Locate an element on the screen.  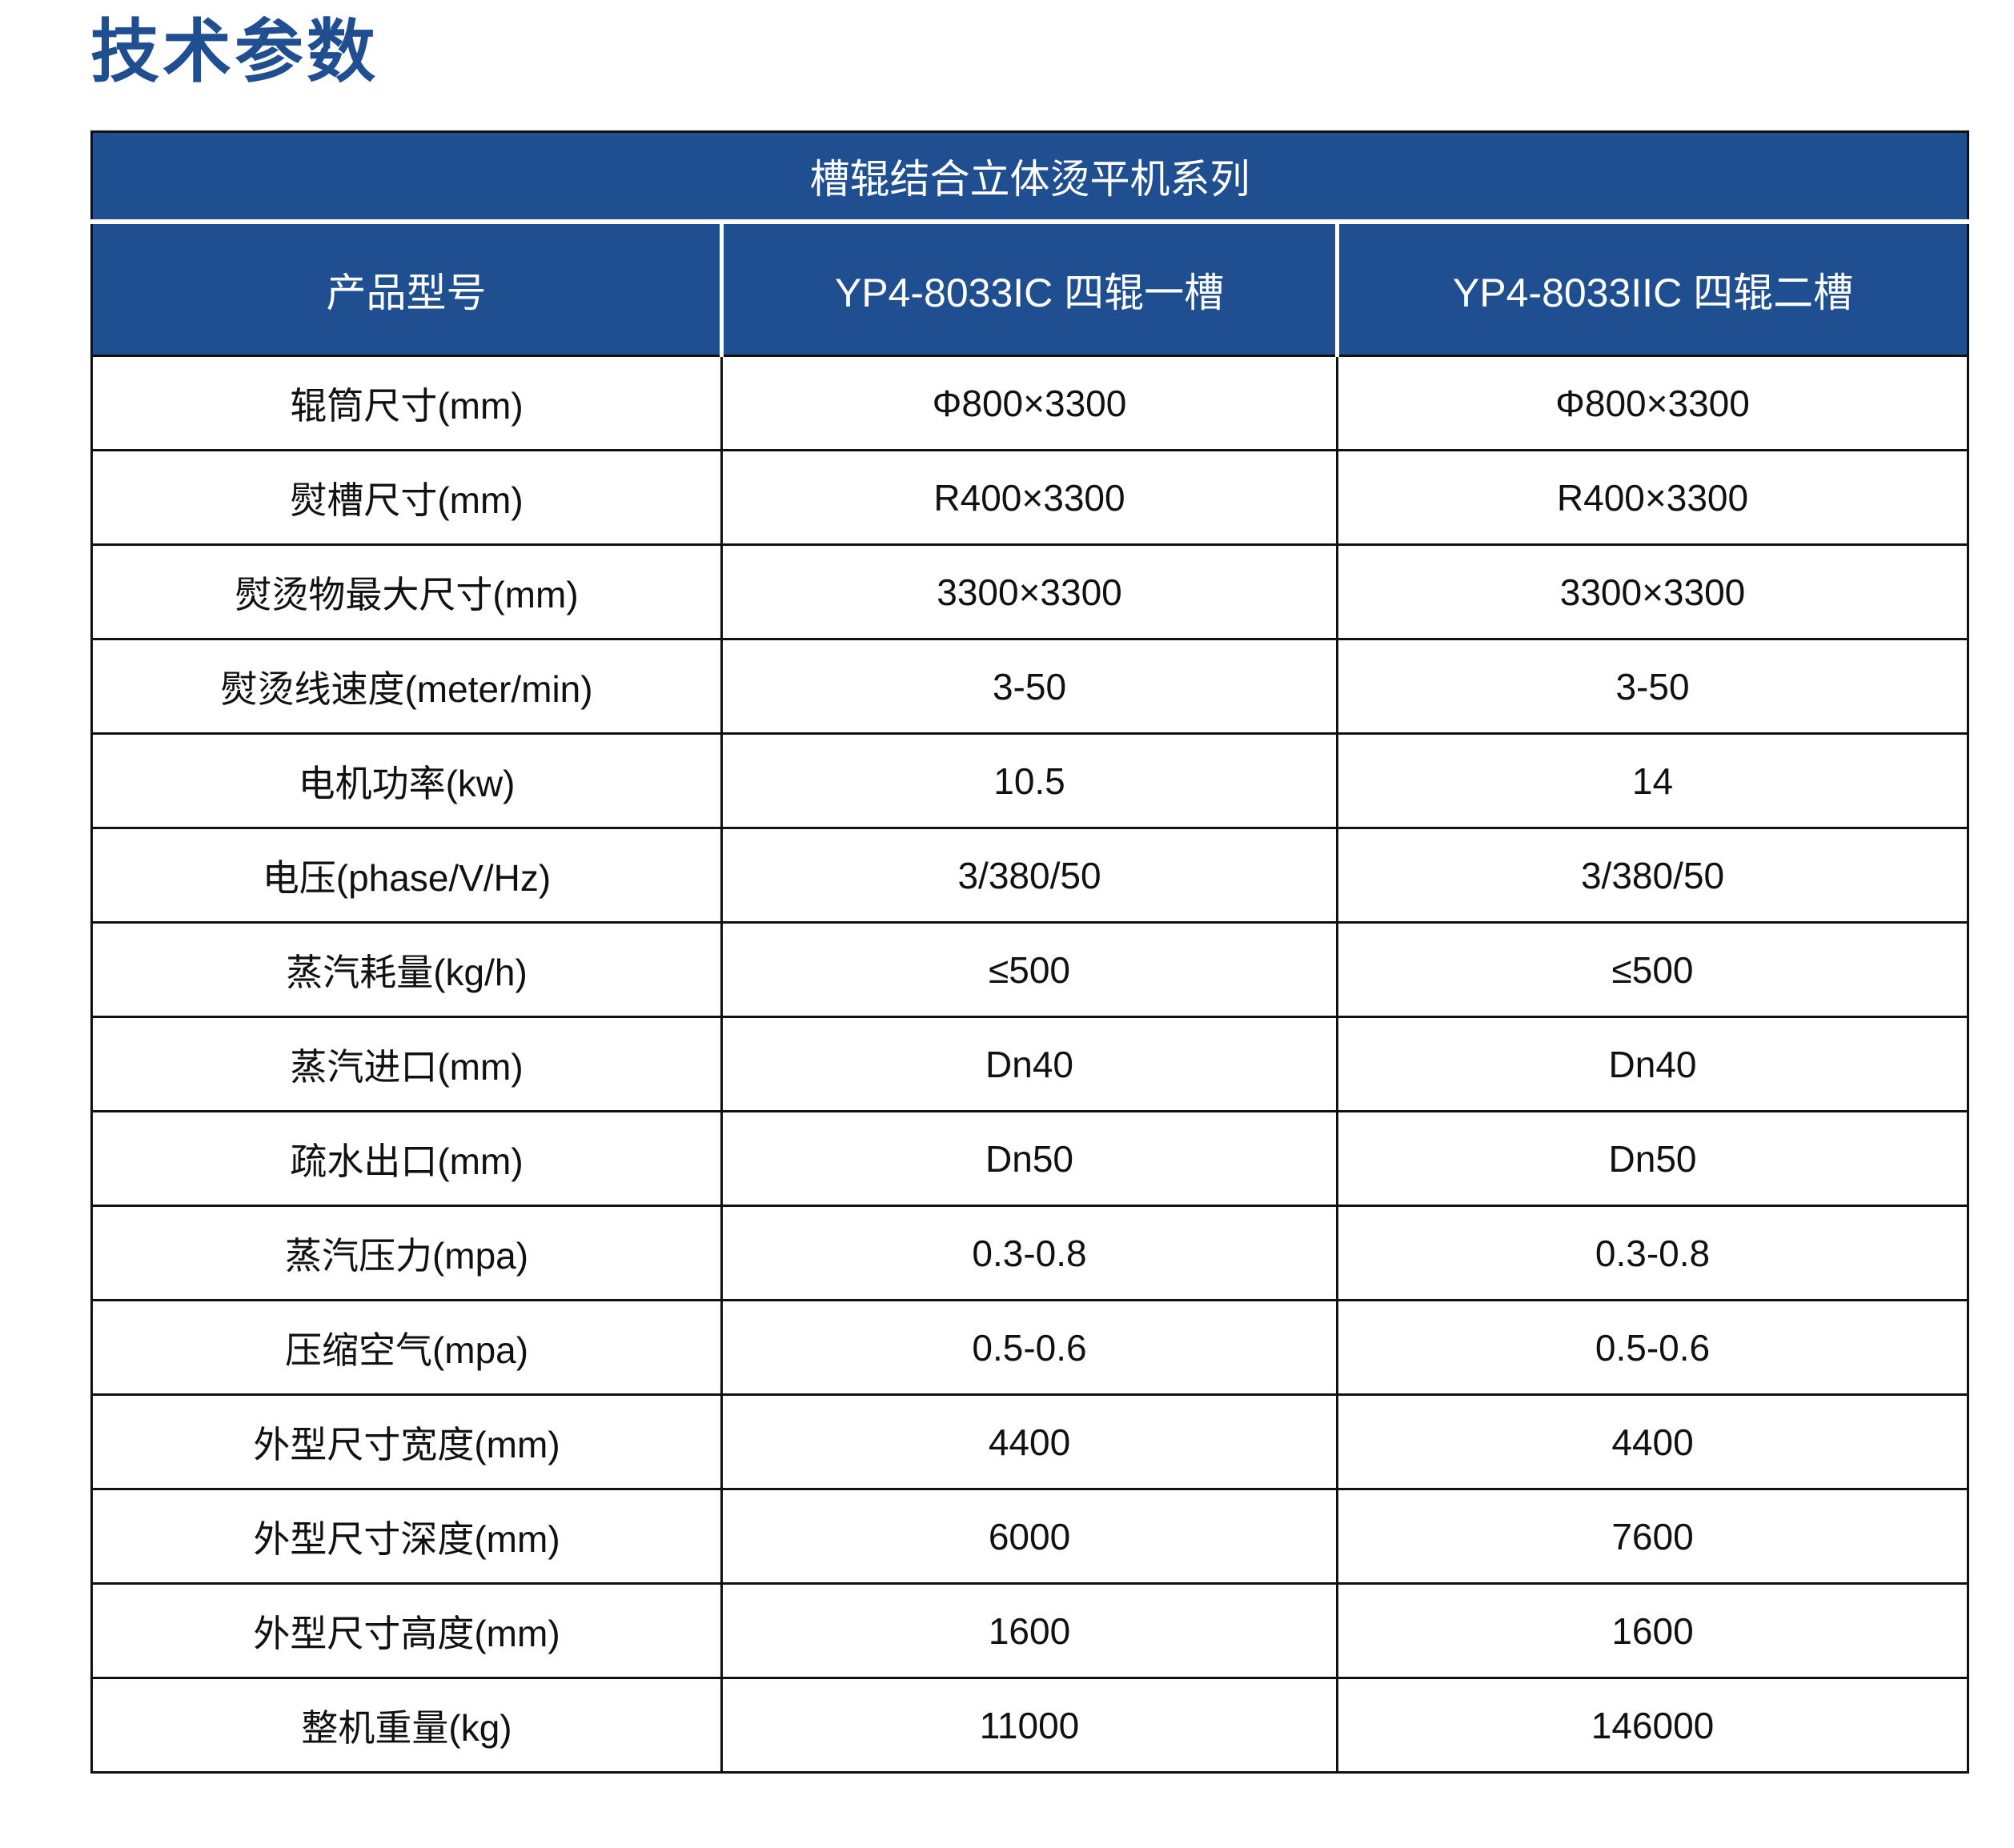
table-row: 蒸汽压力(mpa) 0.3-0.8 0.3-0.8 is located at coordinates (1029, 1253).